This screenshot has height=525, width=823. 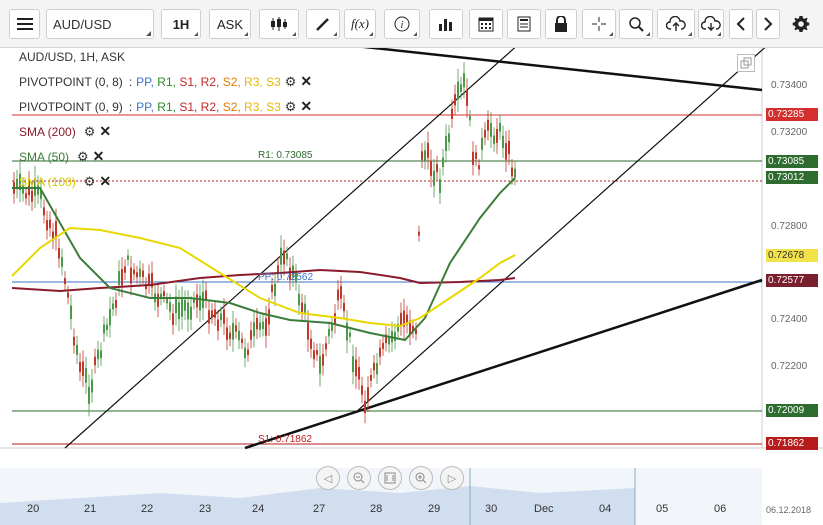 I want to click on pen-icon, so click(x=323, y=24).